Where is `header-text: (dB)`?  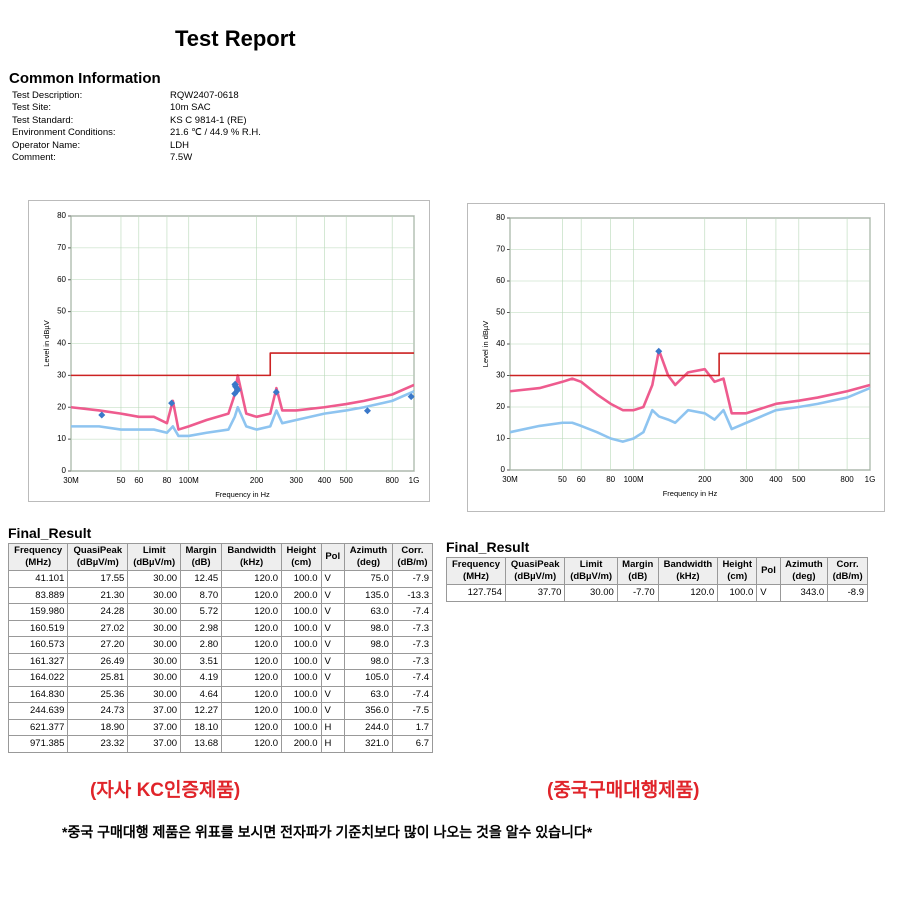 header-text: (dB) is located at coordinates (201, 562).